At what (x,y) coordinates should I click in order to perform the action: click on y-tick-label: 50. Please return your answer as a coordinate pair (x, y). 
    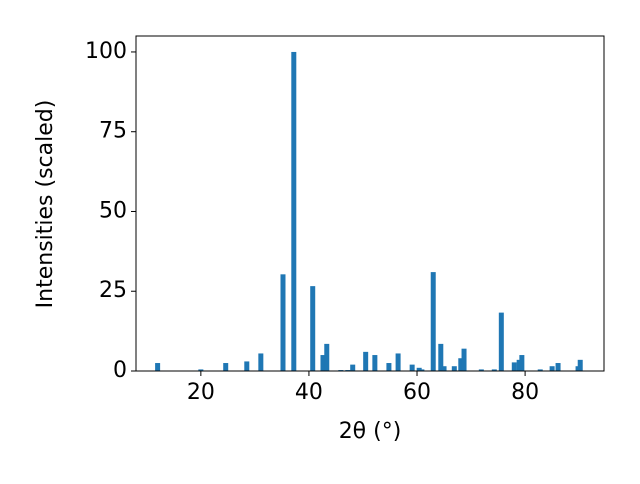
    Looking at the image, I should click on (113, 210).